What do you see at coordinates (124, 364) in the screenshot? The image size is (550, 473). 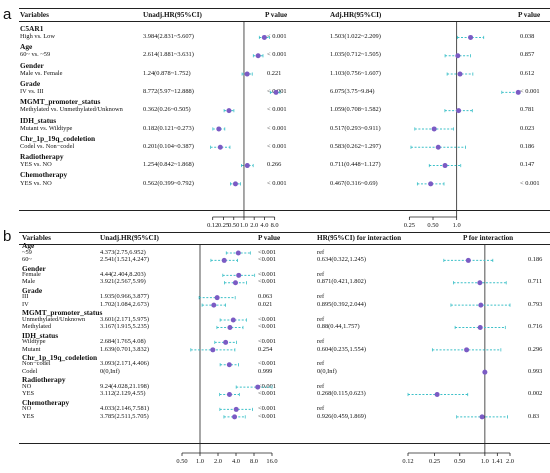 I see `unadj-hr-value: 3.093(2.171,4.406)` at bounding box center [124, 364].